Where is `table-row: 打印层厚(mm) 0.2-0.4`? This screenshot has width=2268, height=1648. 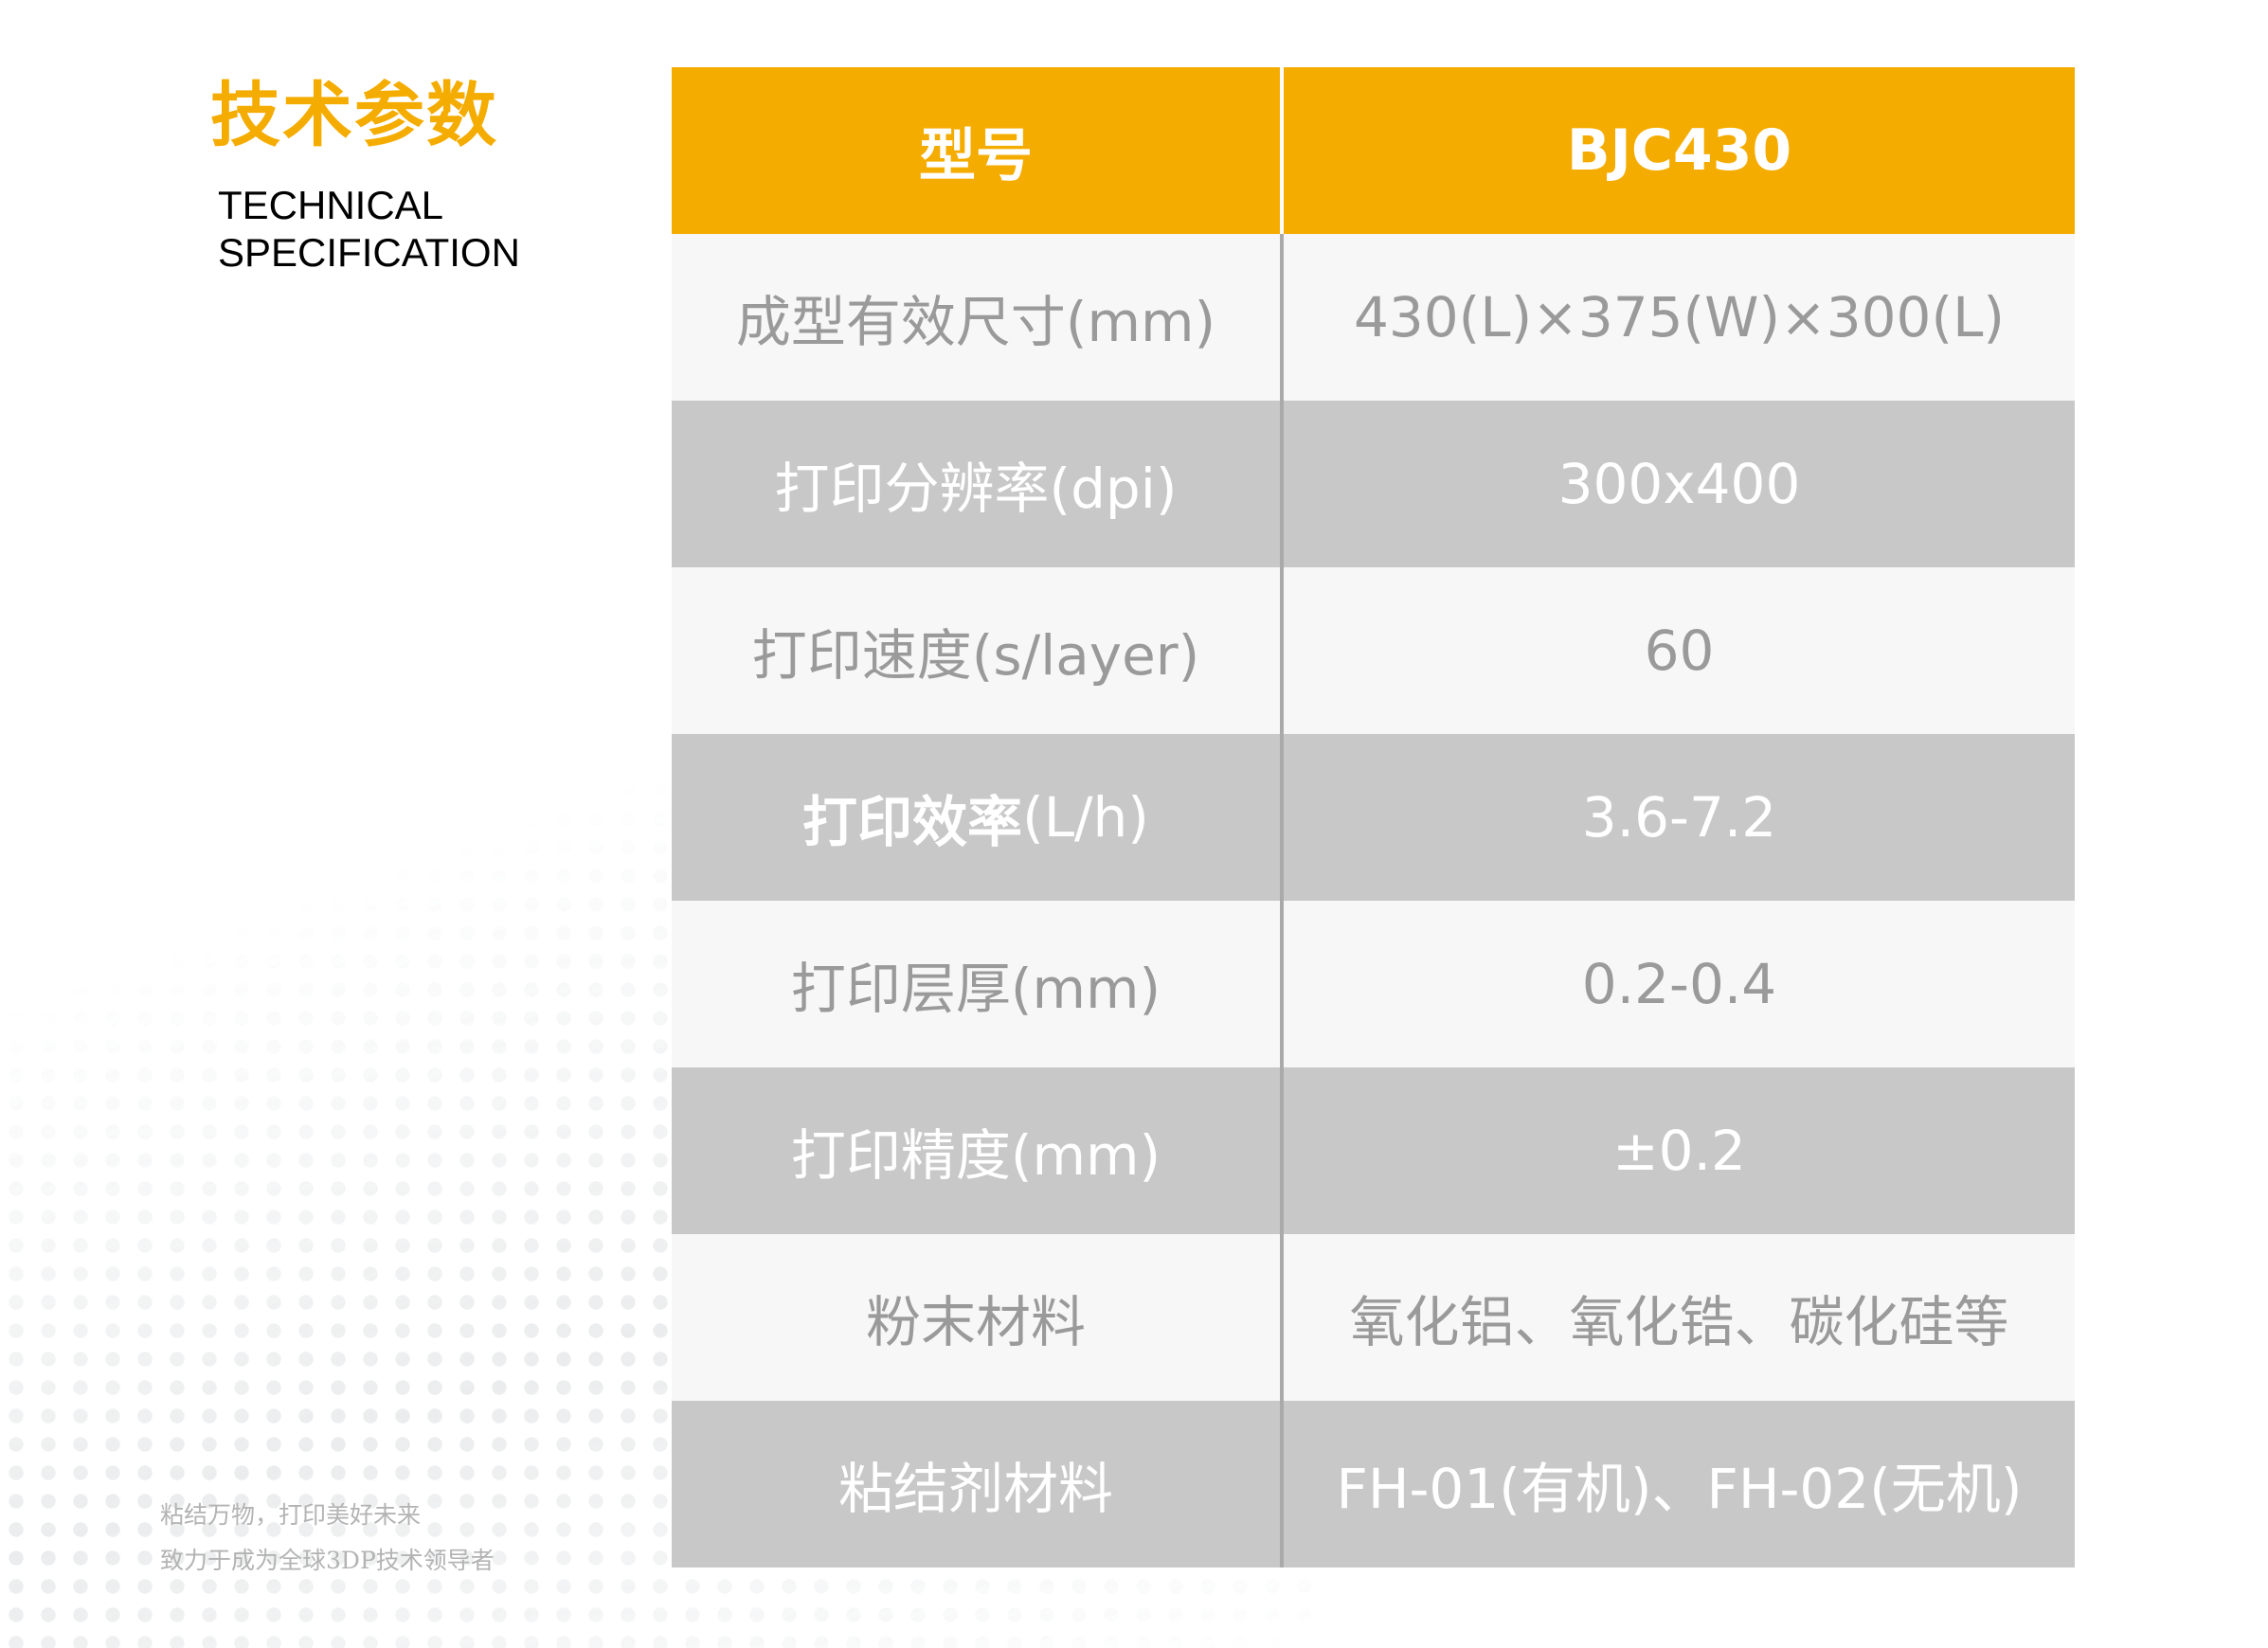 table-row: 打印层厚(mm) 0.2-0.4 is located at coordinates (1373, 984).